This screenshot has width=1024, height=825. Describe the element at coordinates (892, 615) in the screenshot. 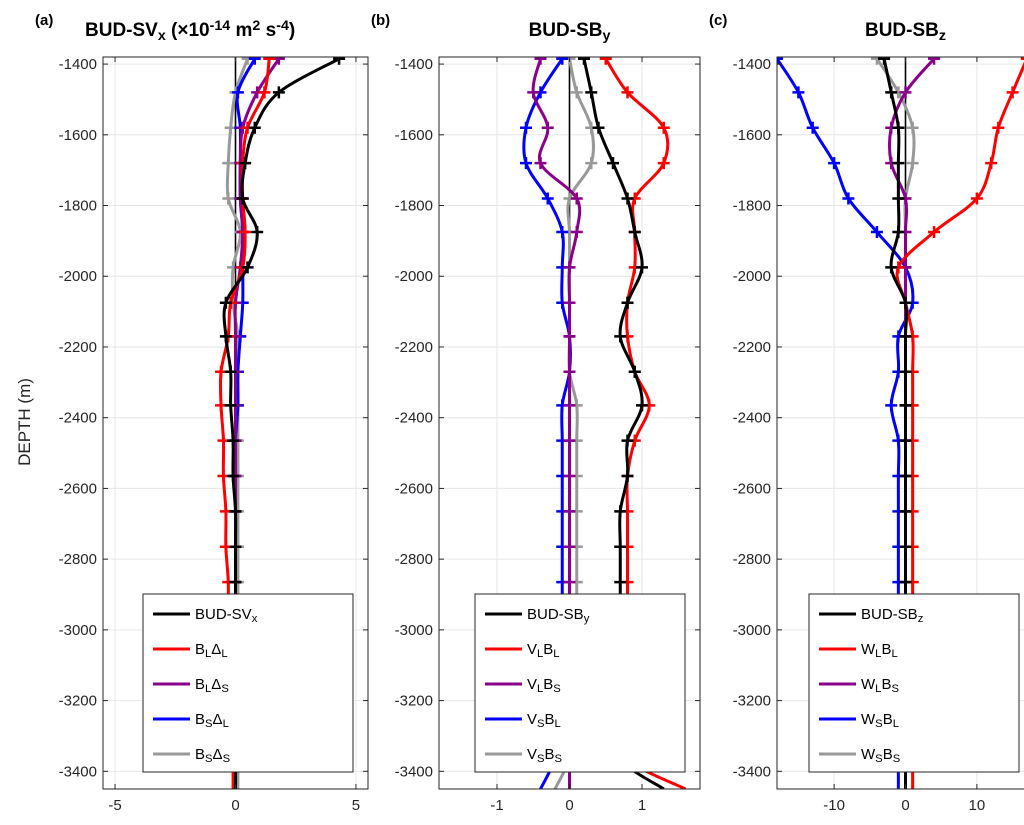

I see `legend-entry: BUD-SBz` at that location.